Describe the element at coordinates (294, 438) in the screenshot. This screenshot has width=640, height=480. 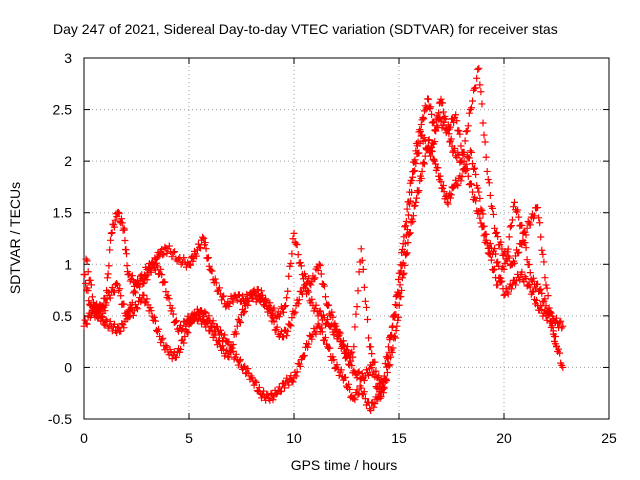
I see `x-tick-label: 10` at that location.